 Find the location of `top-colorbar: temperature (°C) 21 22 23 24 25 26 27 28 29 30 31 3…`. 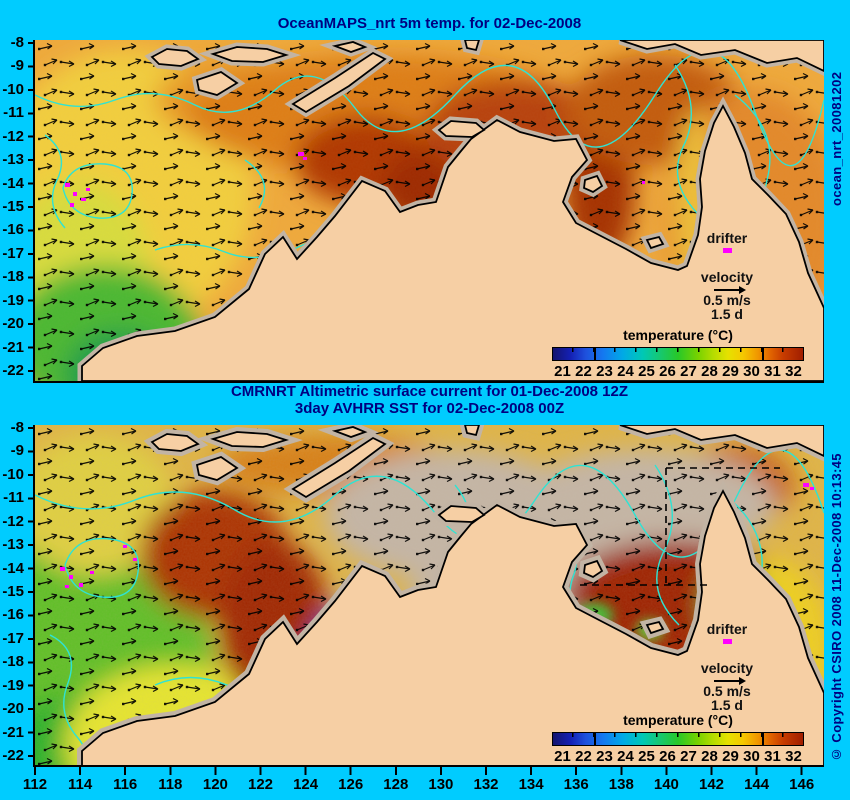

top-colorbar: temperature (°C) 21 22 23 24 25 26 27 28 29 30 31 3… is located at coordinates (678, 353).